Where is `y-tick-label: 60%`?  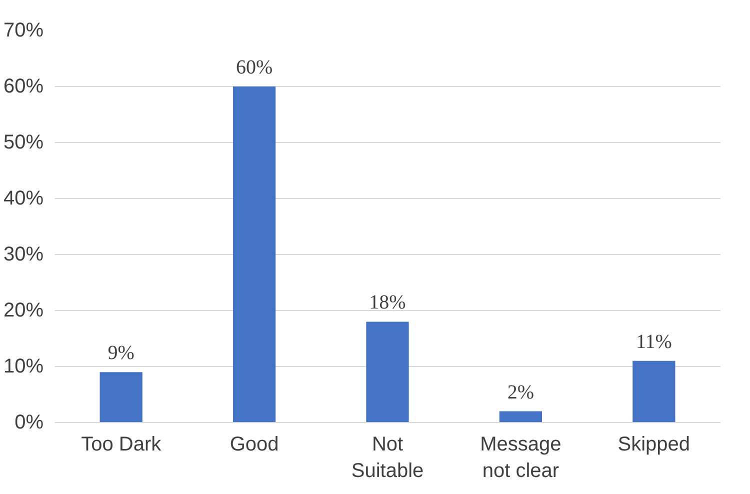 y-tick-label: 60% is located at coordinates (23, 87).